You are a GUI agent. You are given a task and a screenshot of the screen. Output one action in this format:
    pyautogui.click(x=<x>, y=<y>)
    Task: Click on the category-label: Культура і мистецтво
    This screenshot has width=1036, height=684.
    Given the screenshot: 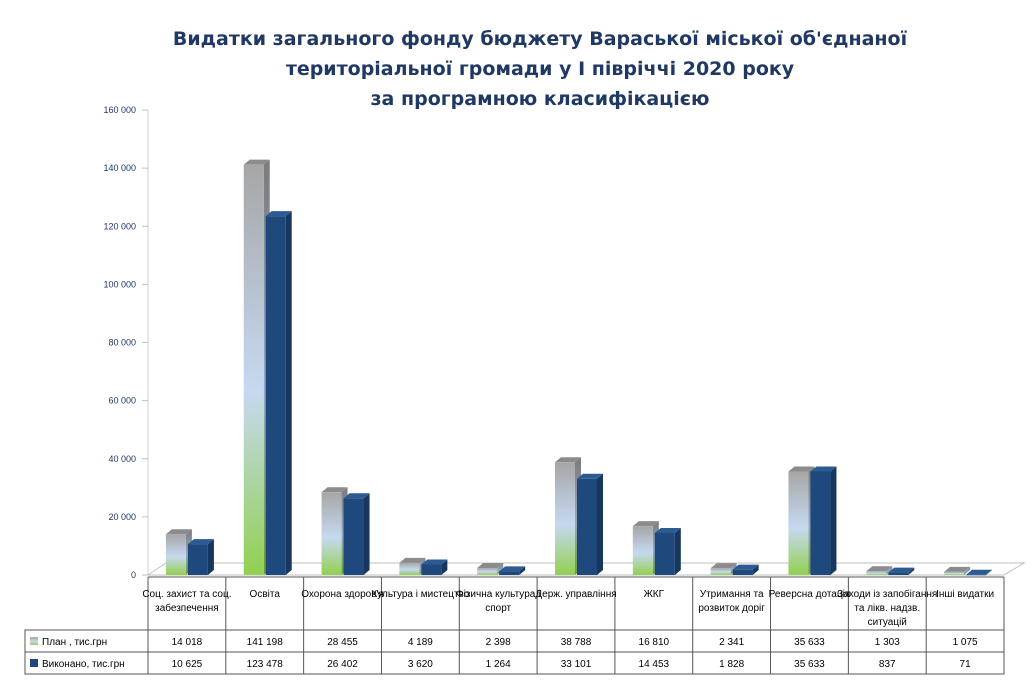 What is the action you would take?
    pyautogui.click(x=420, y=594)
    